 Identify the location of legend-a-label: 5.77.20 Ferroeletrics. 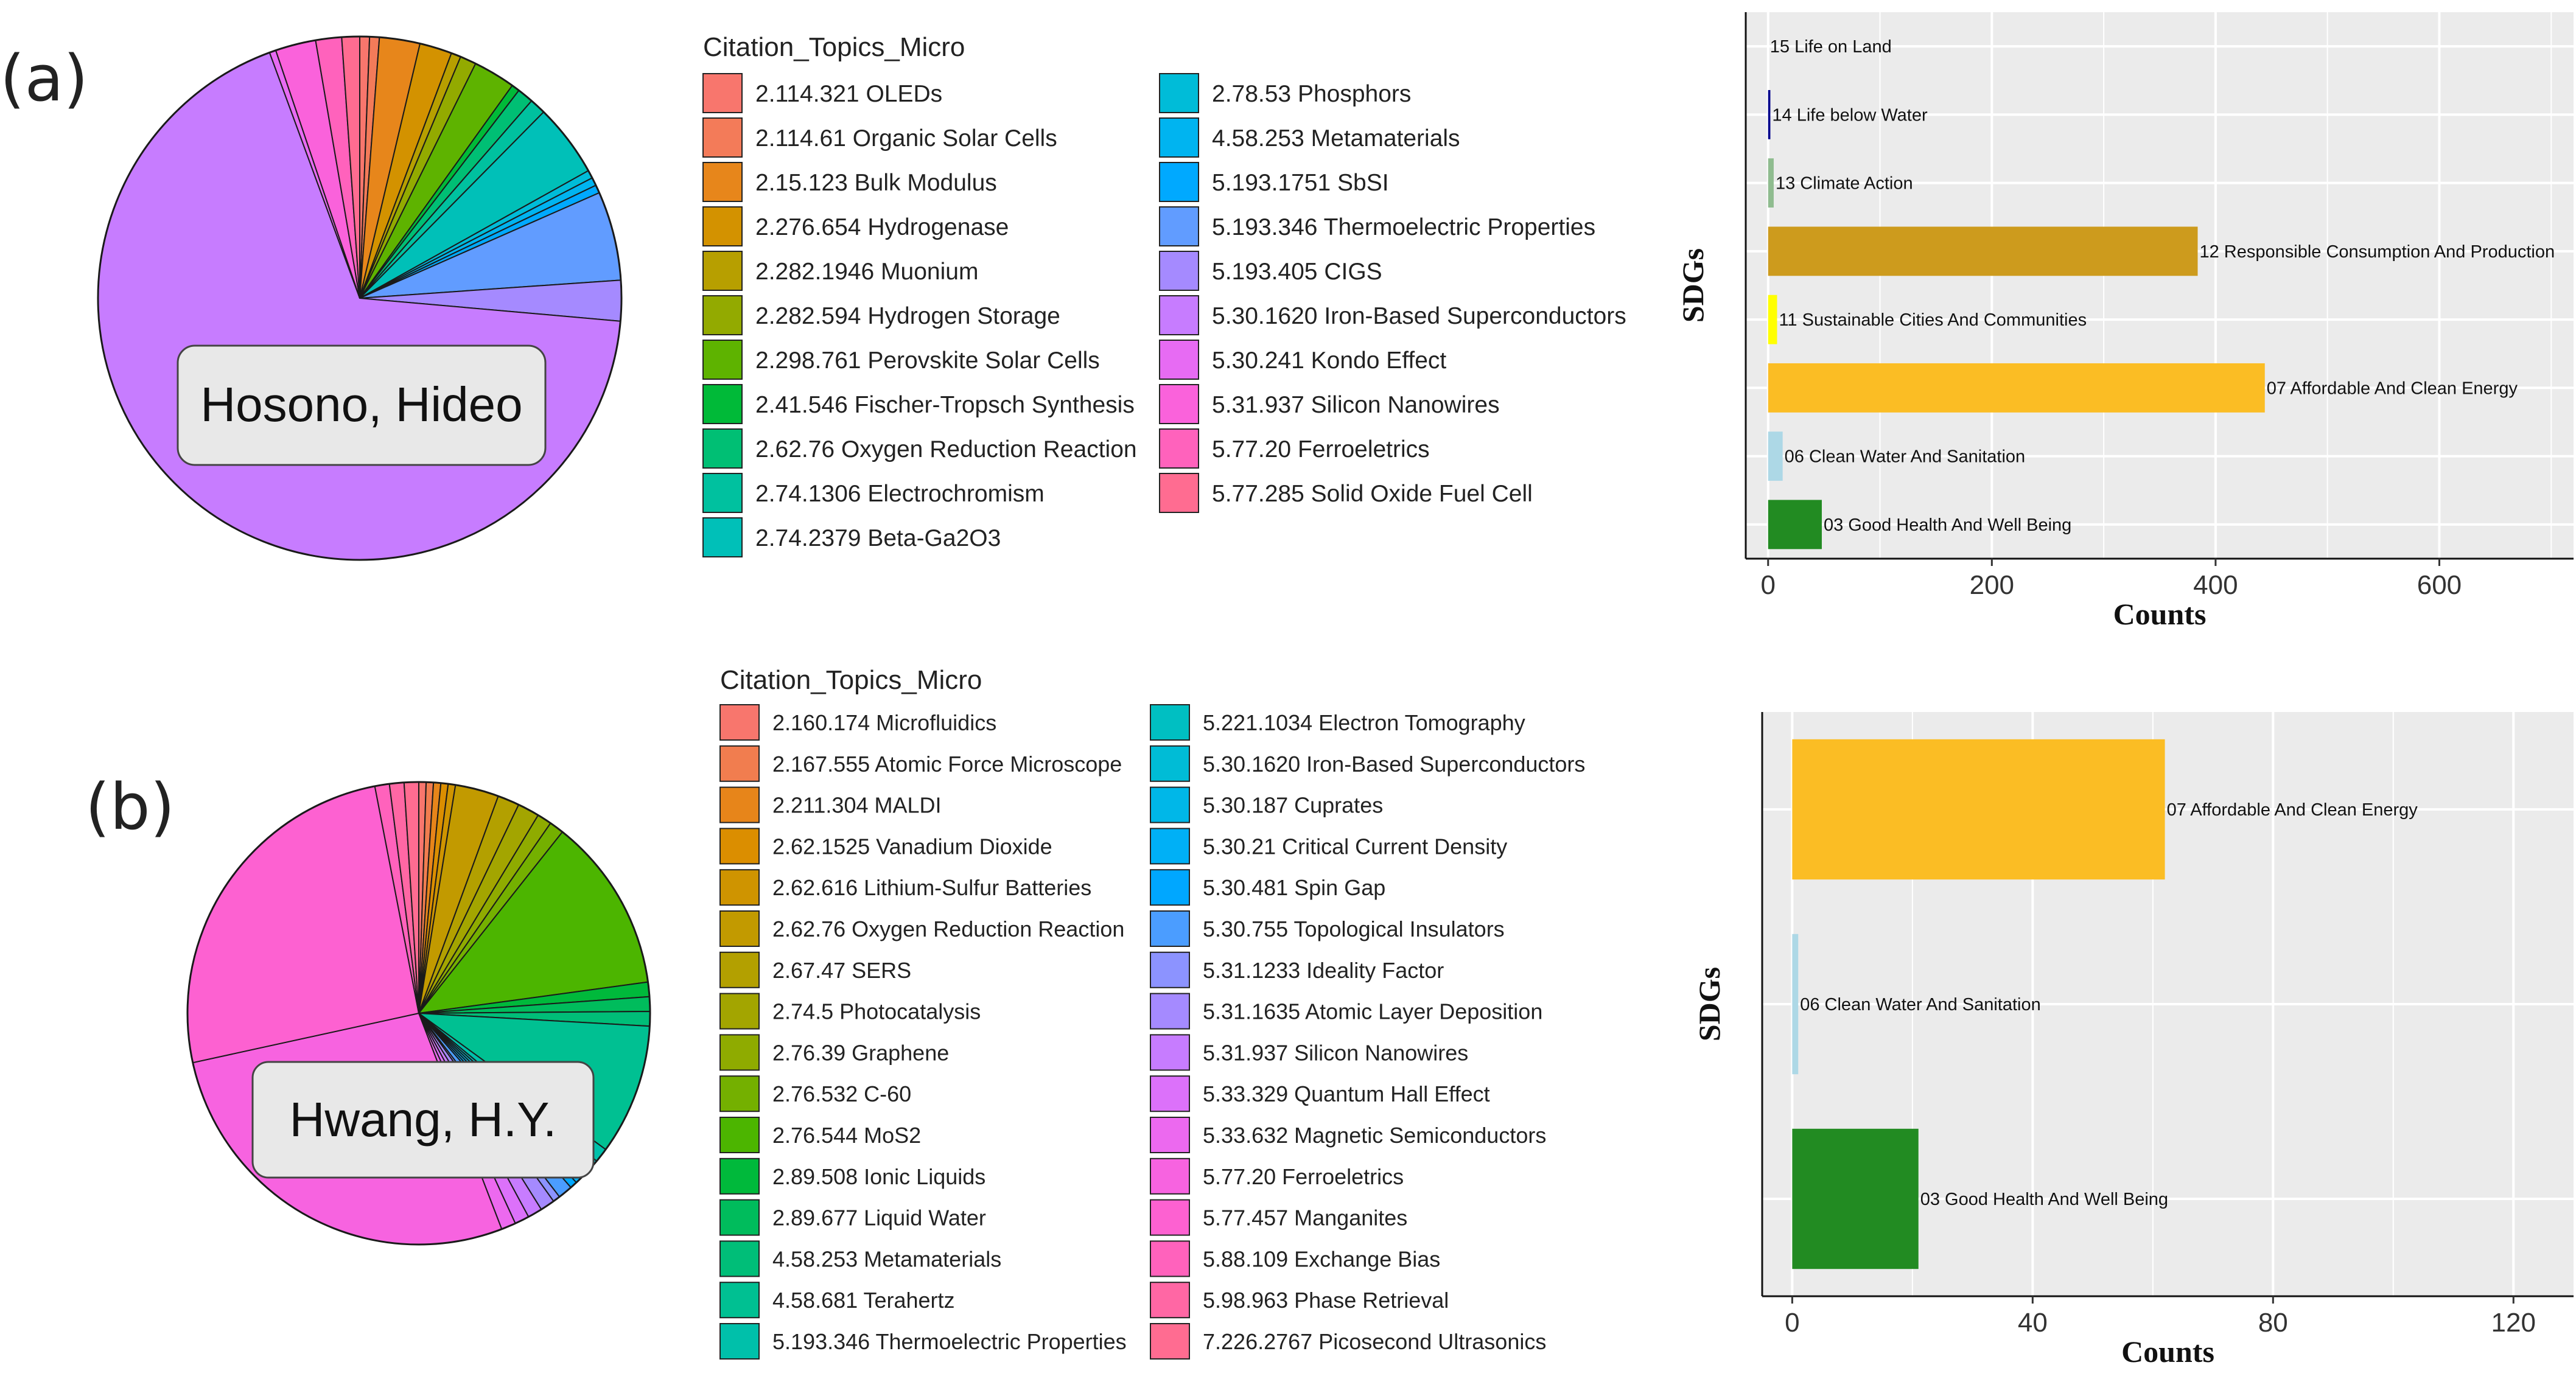
(1321, 449).